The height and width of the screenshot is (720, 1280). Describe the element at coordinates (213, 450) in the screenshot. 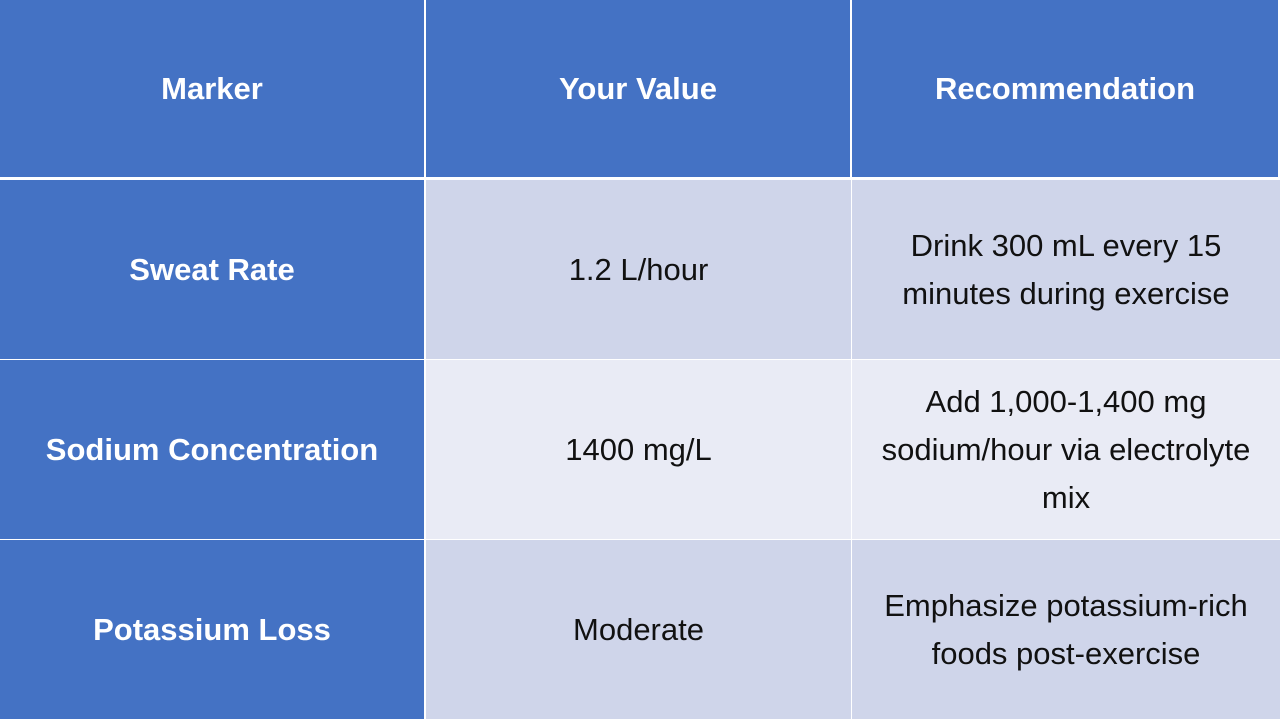

I see `row-label-sodium-concentration: Sodium Concentration` at that location.